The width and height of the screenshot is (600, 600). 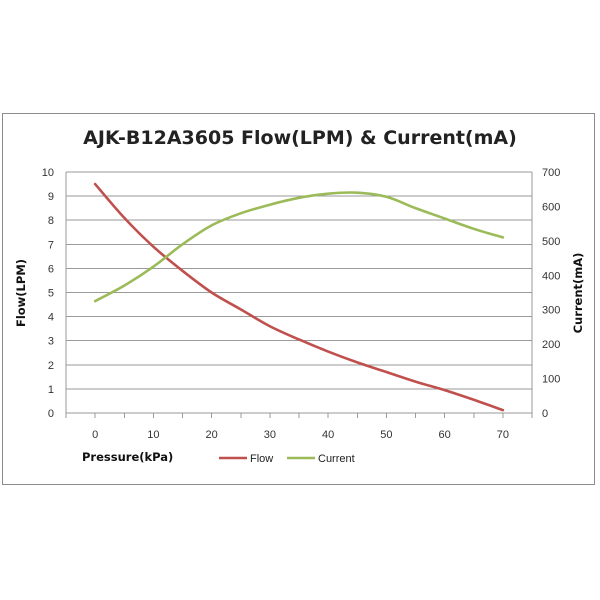 I want to click on x-axis-label: Pressure(kPa), so click(x=127, y=457).